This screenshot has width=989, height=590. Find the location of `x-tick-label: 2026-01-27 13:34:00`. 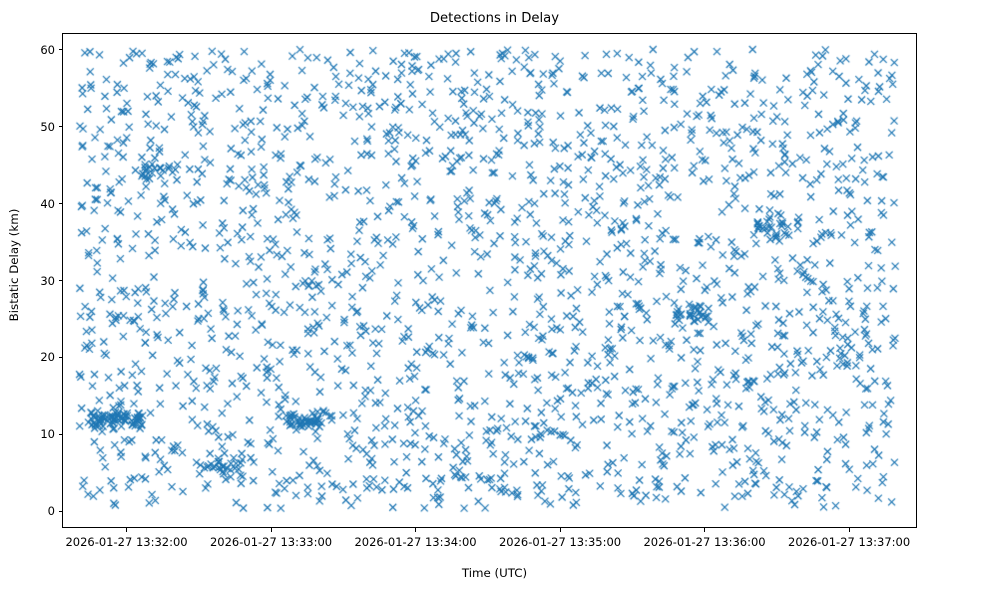

x-tick-label: 2026-01-27 13:34:00 is located at coordinates (415, 542).